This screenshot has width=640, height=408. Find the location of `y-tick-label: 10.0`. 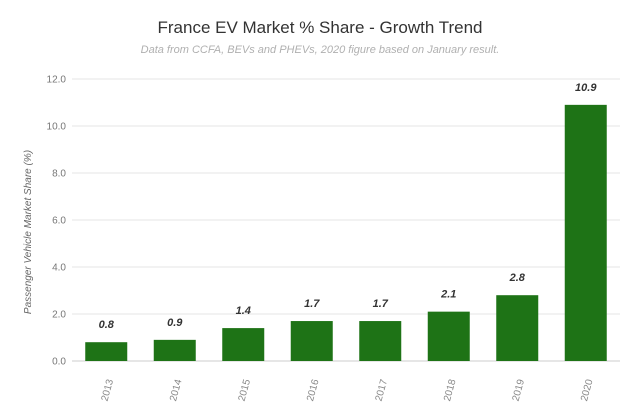

y-tick-label: 10.0 is located at coordinates (57, 127).